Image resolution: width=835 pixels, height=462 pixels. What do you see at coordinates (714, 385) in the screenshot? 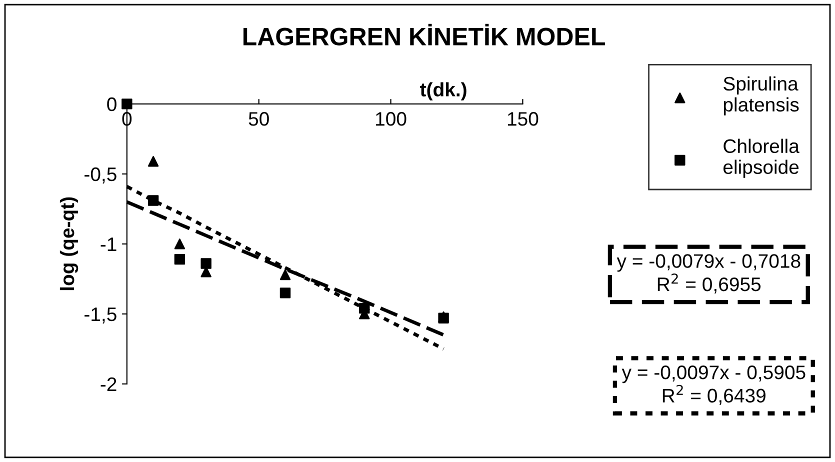
I see `text: y = -0,0097x - 0,5905 R$^{2}$ = 0,6439` at bounding box center [714, 385].